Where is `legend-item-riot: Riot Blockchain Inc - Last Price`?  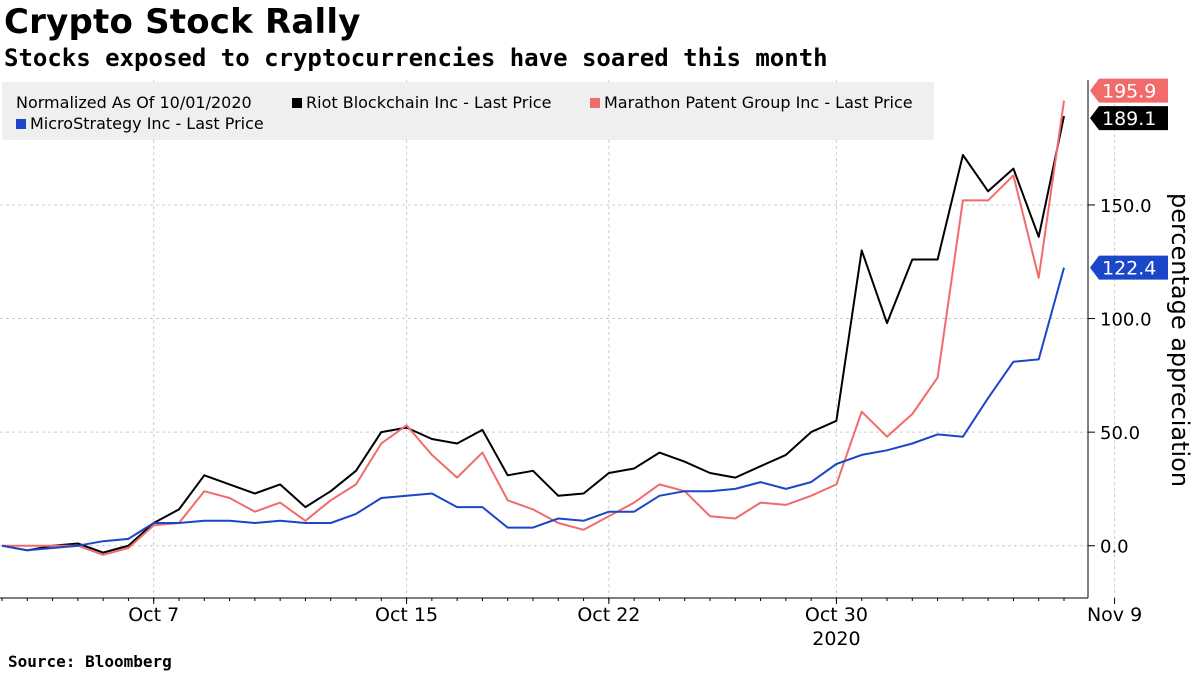 legend-item-riot: Riot Blockchain Inc - Last Price is located at coordinates (421, 102).